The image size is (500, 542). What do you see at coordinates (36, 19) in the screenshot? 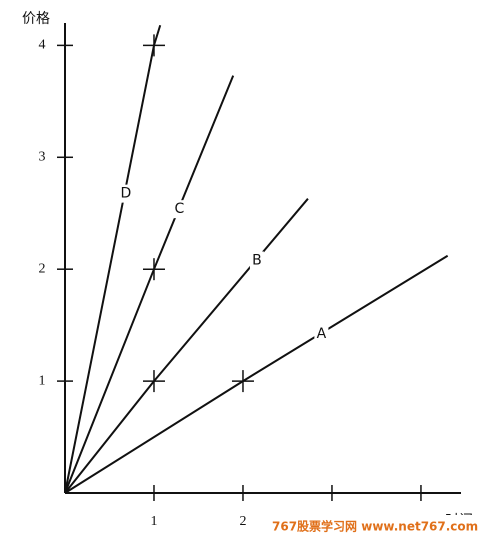
I see `y-axis-label: 价格` at bounding box center [36, 19].